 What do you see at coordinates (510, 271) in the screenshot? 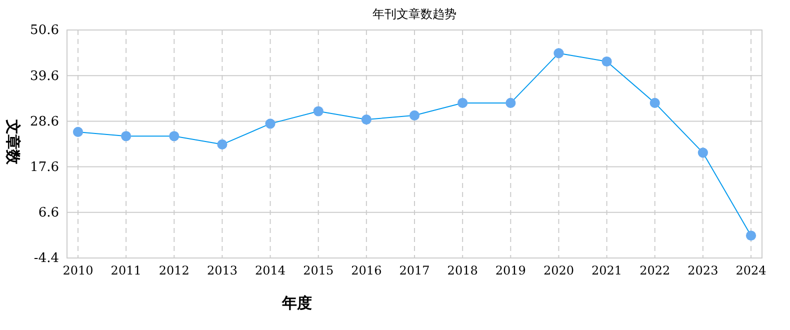
I see `x-tick-label: 2019` at bounding box center [510, 271].